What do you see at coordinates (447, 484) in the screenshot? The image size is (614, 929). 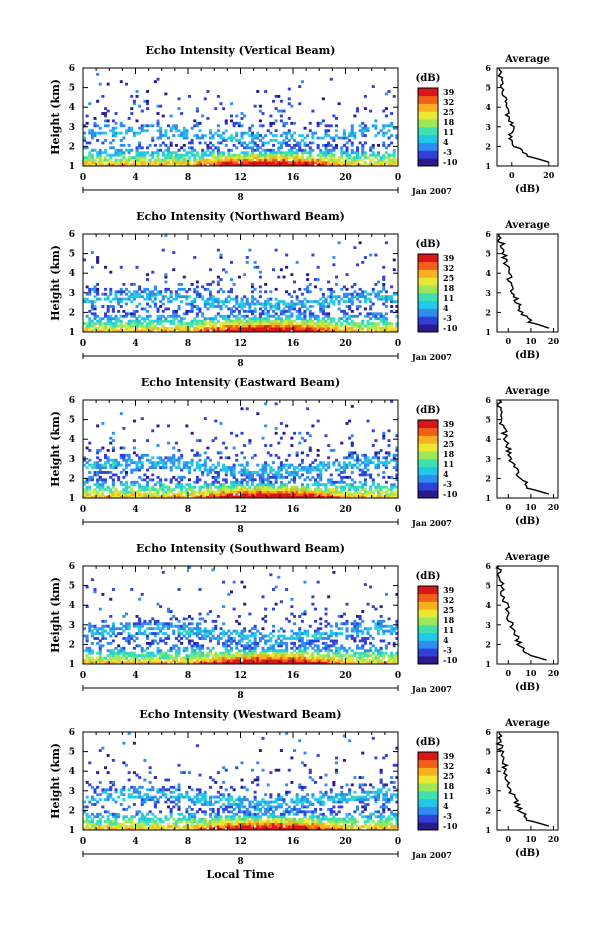 I see `colorbar-tick-label: -3` at bounding box center [447, 484].